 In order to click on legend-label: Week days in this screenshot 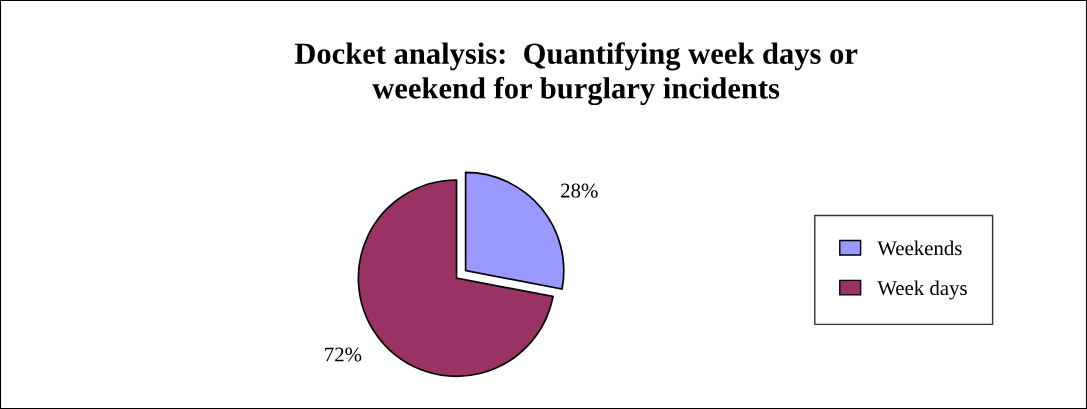, I will do `click(922, 290)`.